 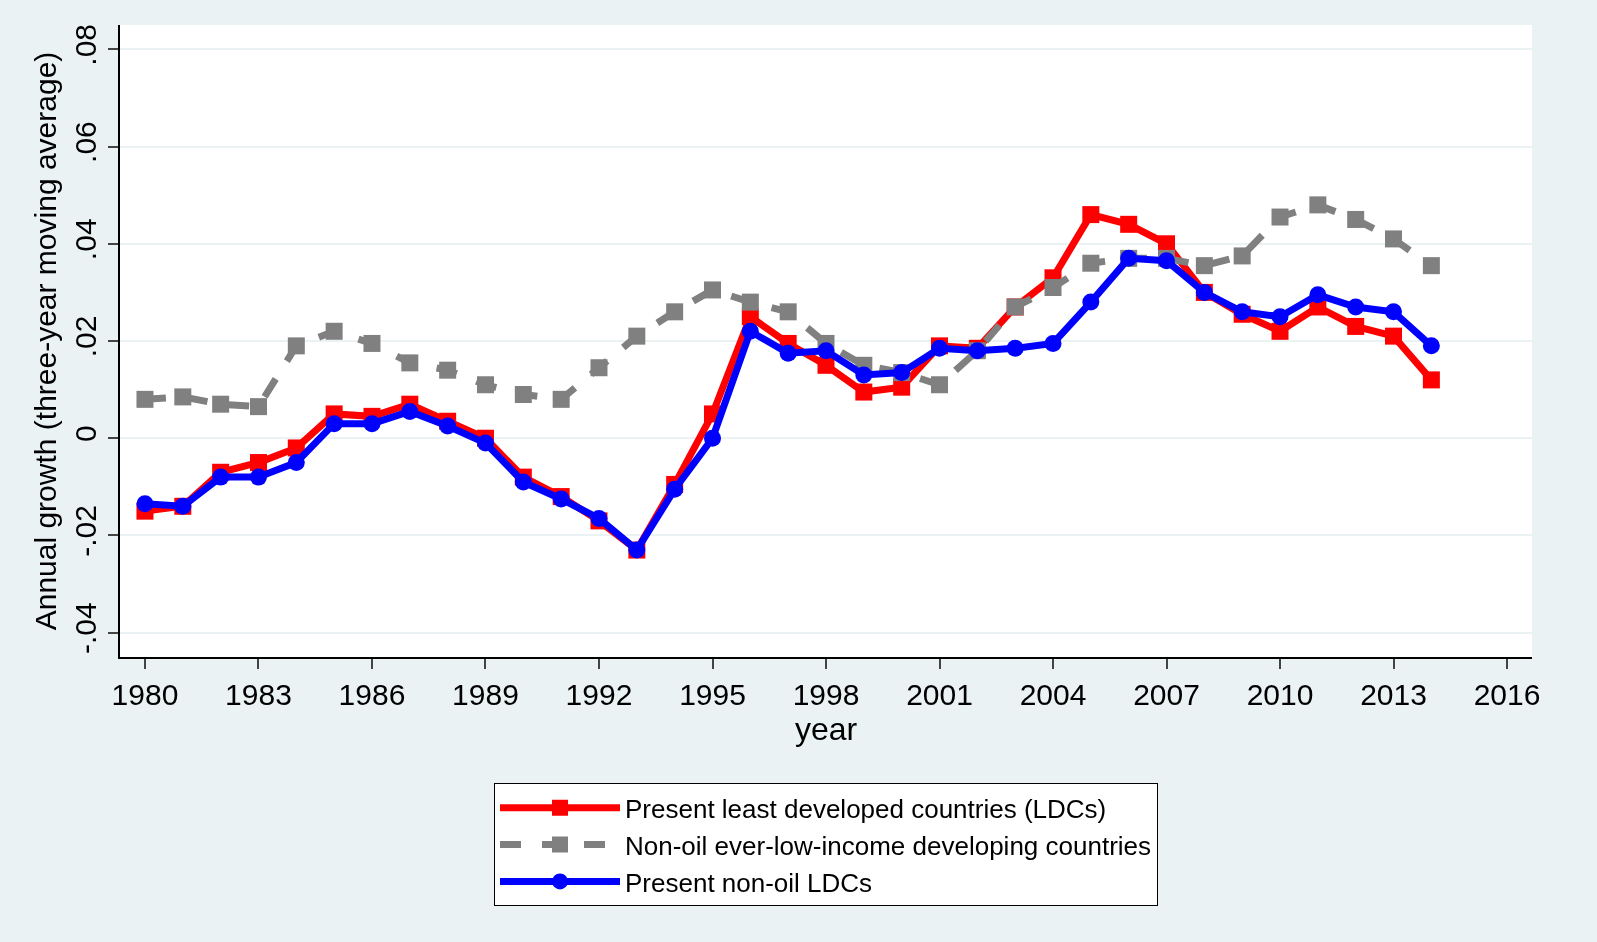 What do you see at coordinates (939, 694) in the screenshot?
I see `x-tick-label: 2001` at bounding box center [939, 694].